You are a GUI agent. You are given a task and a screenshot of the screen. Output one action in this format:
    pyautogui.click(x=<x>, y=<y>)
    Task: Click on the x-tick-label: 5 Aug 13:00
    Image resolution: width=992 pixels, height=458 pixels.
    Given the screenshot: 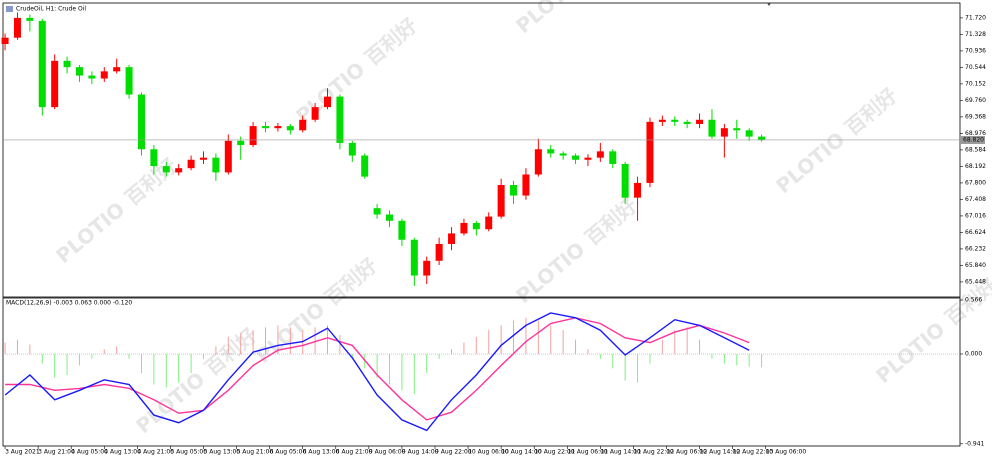 What is the action you would take?
    pyautogui.click(x=221, y=452)
    